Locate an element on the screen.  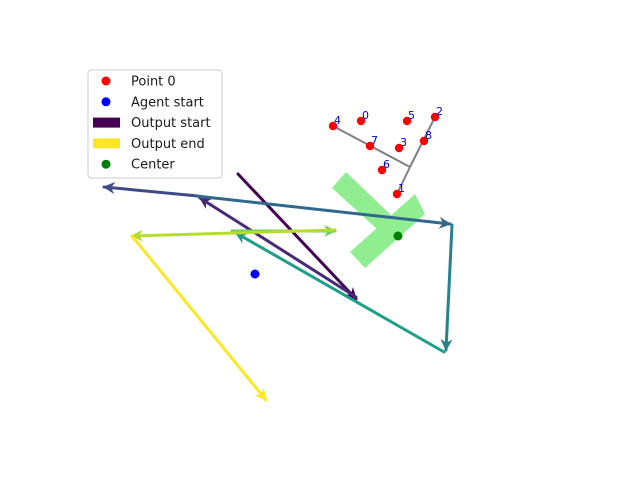
points-layer: 0 1 2 3 4 5 67 8 is located at coordinates (346, 192).